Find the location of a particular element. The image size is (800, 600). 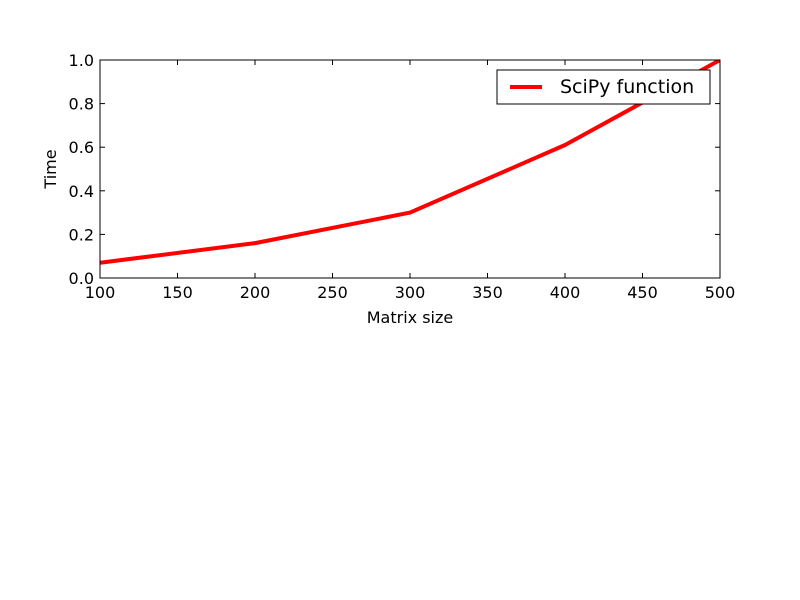

x-axis-label: Matrix size is located at coordinates (410, 317).